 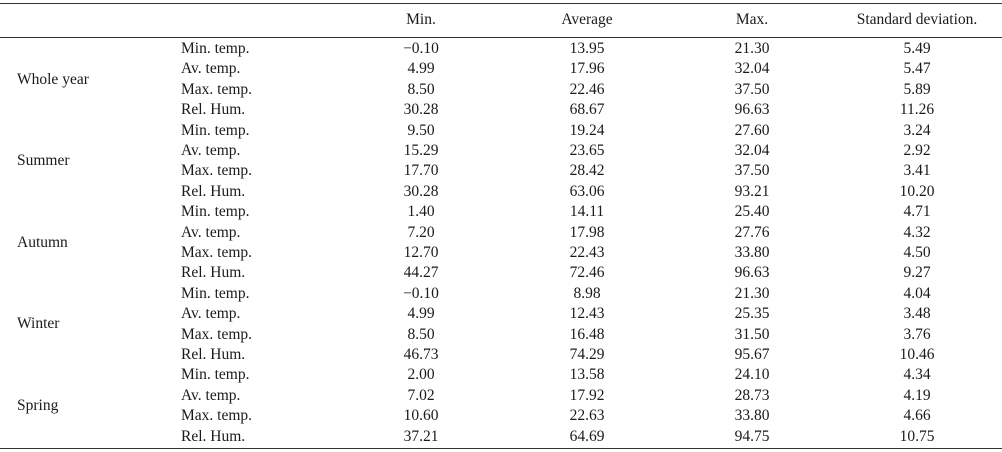 What do you see at coordinates (587, 19) in the screenshot?
I see `header-average: Average` at bounding box center [587, 19].